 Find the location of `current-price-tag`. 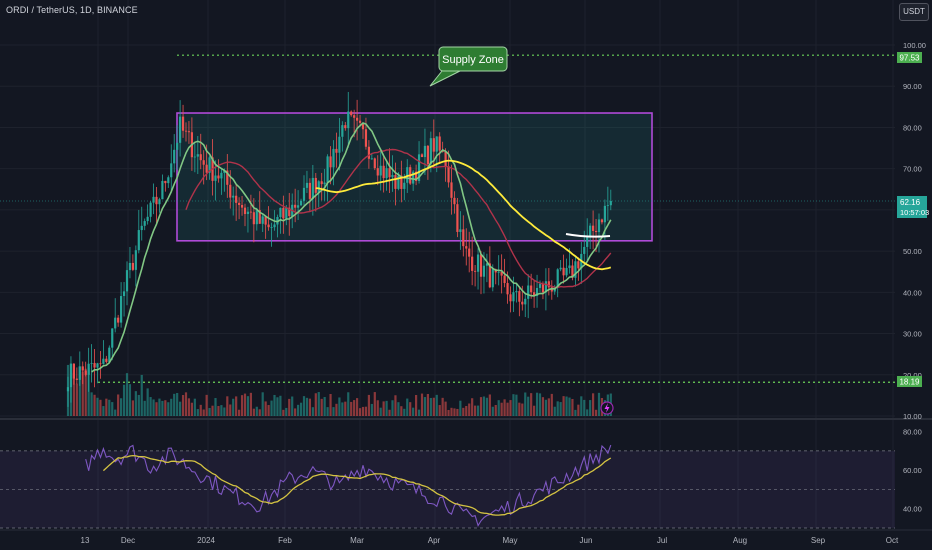

current-price-tag is located at coordinates (912, 207).